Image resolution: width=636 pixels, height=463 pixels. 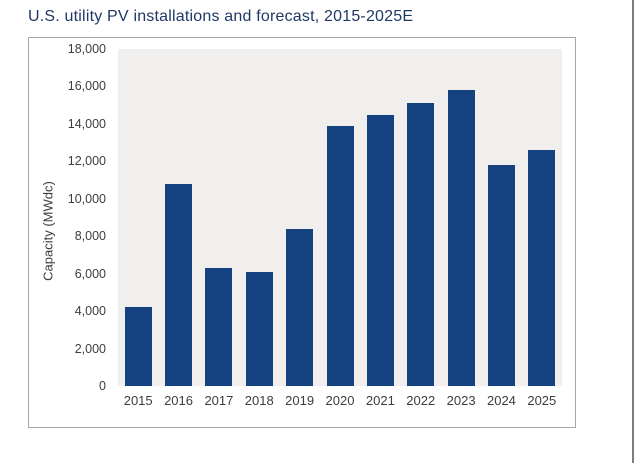 What do you see at coordinates (86, 161) in the screenshot?
I see `y-tick-label: 12,000` at bounding box center [86, 161].